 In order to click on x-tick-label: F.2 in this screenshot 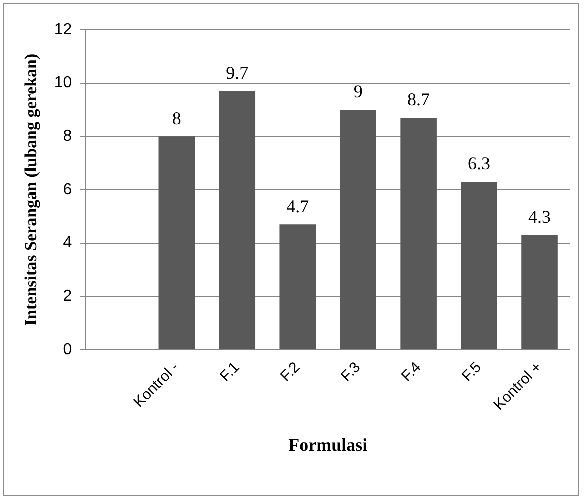, I will do `click(290, 372)`.